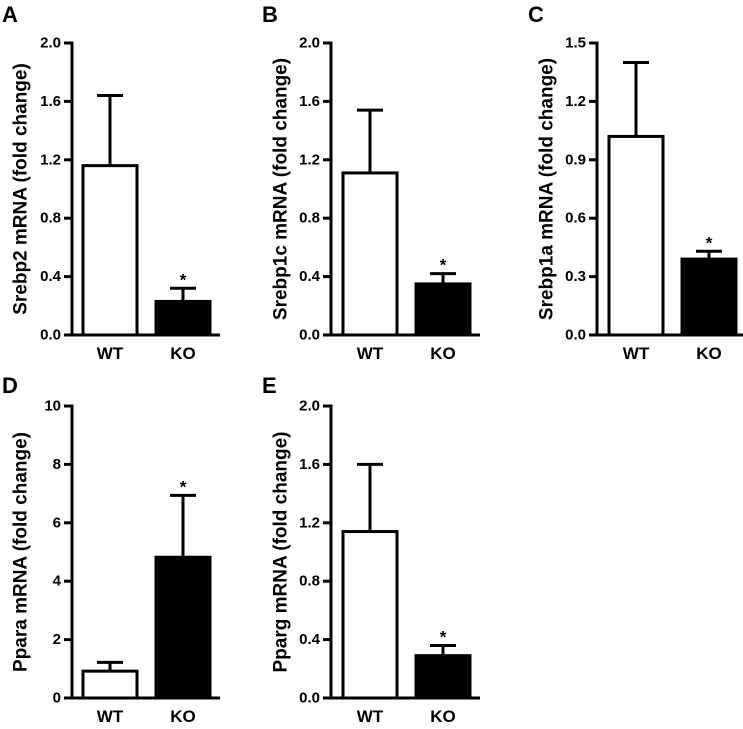 This screenshot has height=729, width=743. Describe the element at coordinates (575, 159) in the screenshot. I see `y-tick-label: 0.9` at that location.